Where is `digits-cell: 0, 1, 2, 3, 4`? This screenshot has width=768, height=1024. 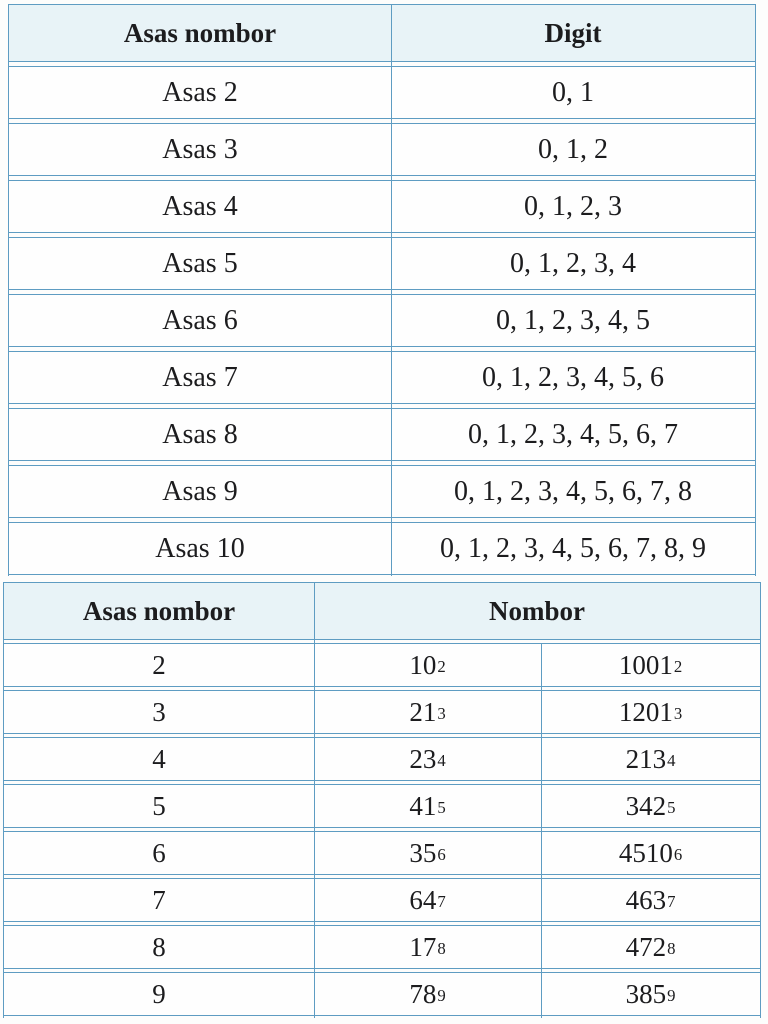
digits-cell: 0, 1, 2, 3, 4 is located at coordinates (573, 263).